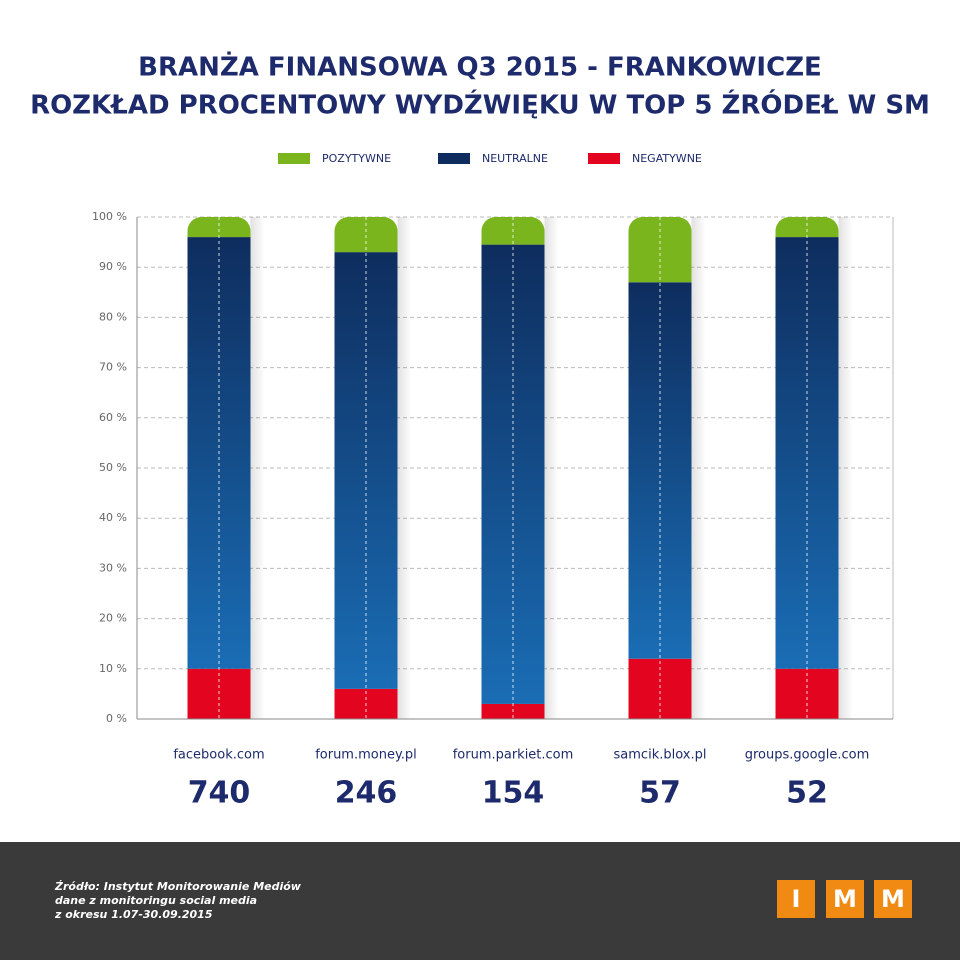  I want to click on y-tick-label: 40 %, so click(113, 517).